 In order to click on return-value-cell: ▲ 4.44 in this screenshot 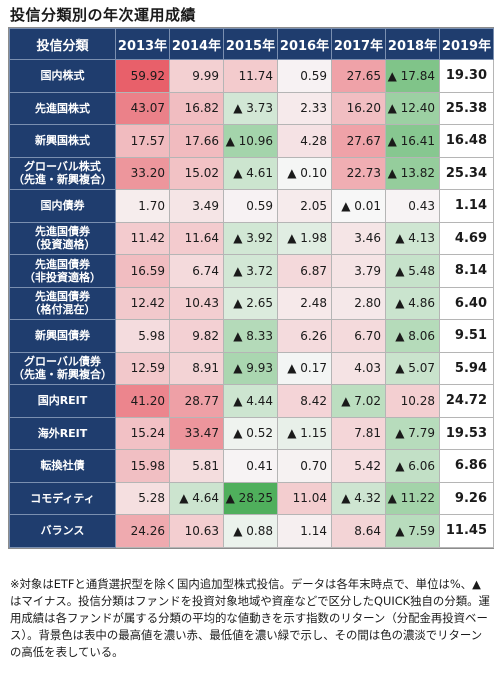, I will do `click(250, 401)`.